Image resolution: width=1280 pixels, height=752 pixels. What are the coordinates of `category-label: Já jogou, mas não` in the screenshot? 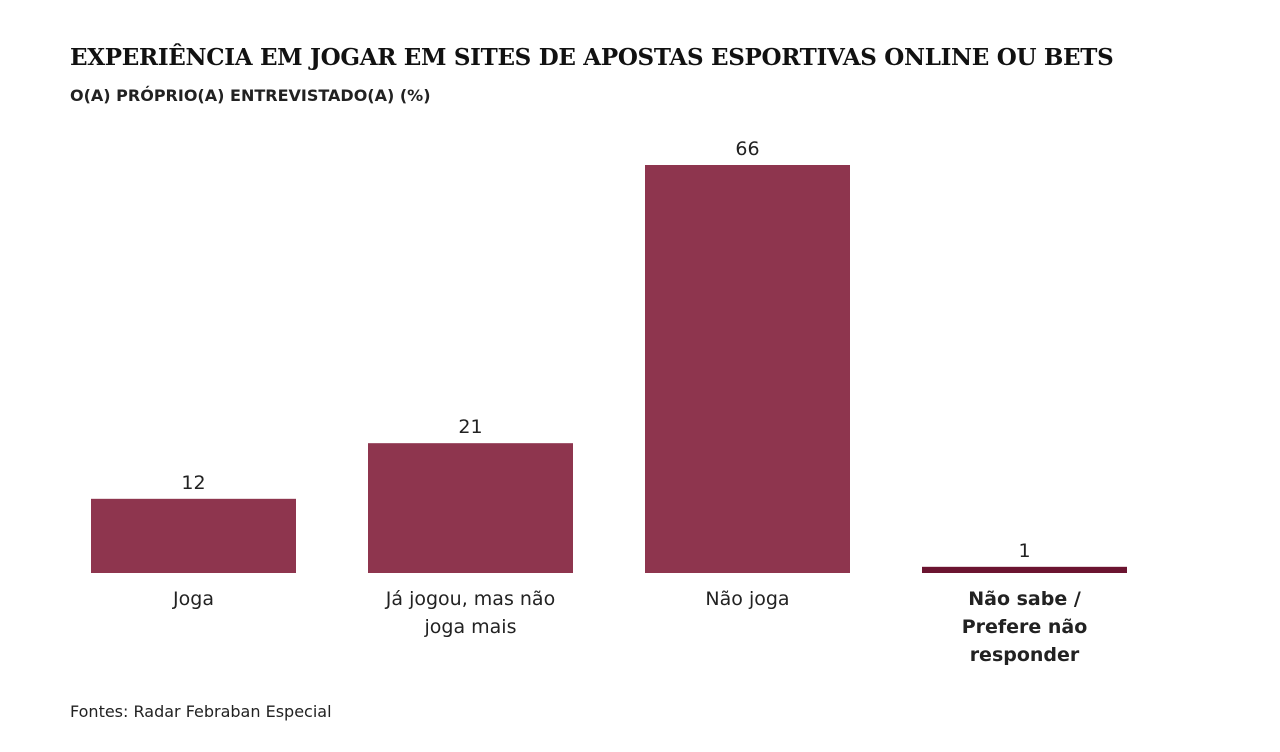 It's located at (470, 599).